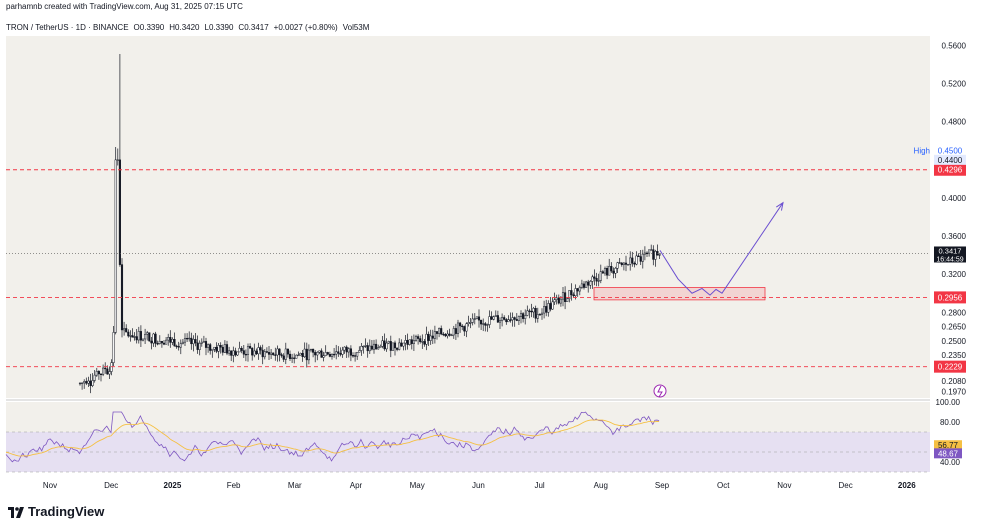 This screenshot has height=531, width=984. I want to click on high-marker-label: High, so click(922, 150).